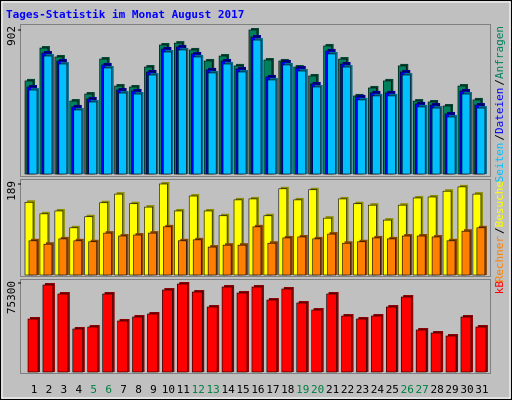 The height and width of the screenshot is (400, 512). I want to click on x-tick-label: 19, so click(302, 389).